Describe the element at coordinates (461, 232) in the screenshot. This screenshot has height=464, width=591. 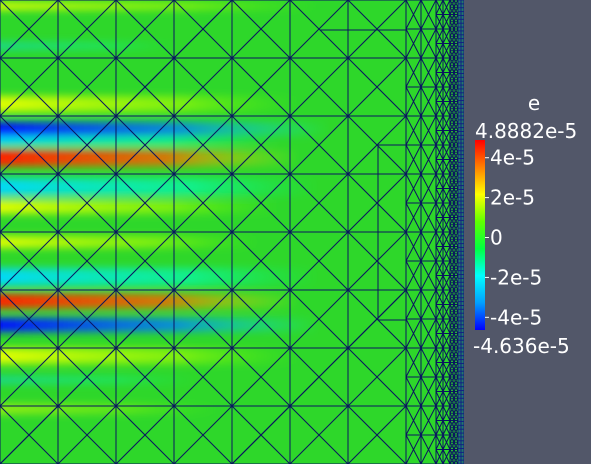
I see `boundary-refinement-strip` at that location.